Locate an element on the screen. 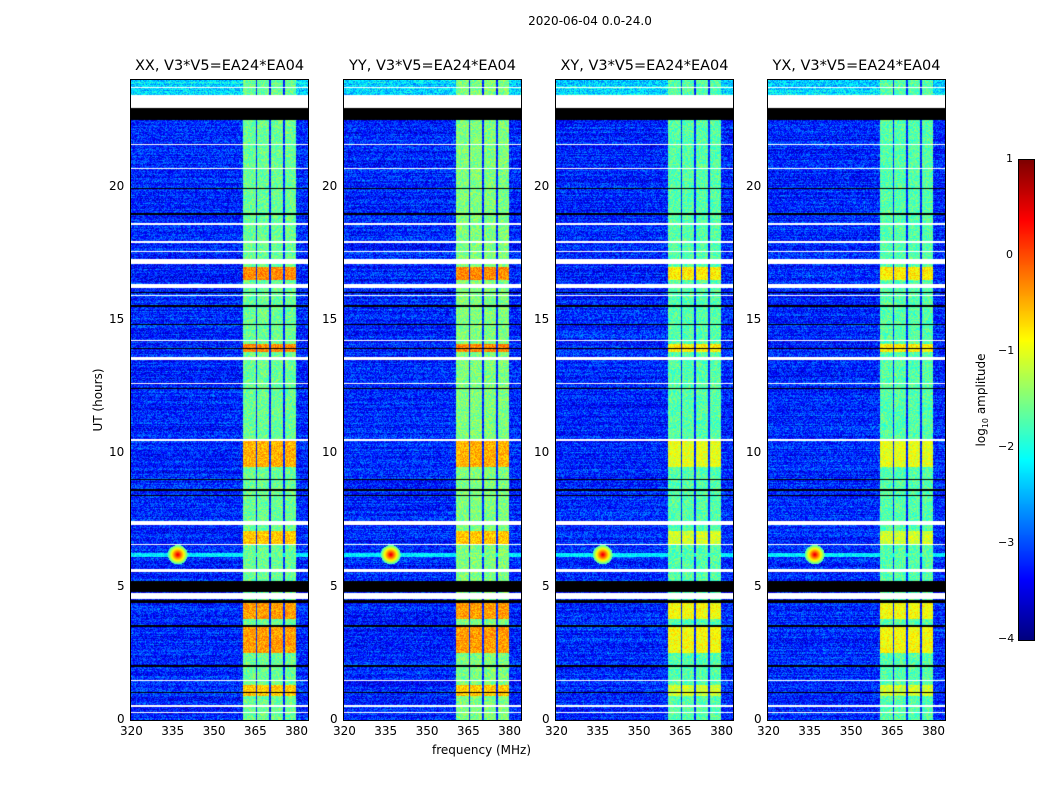  figure-title: 2020-06-04 0.0-24.0 is located at coordinates (590, 21).